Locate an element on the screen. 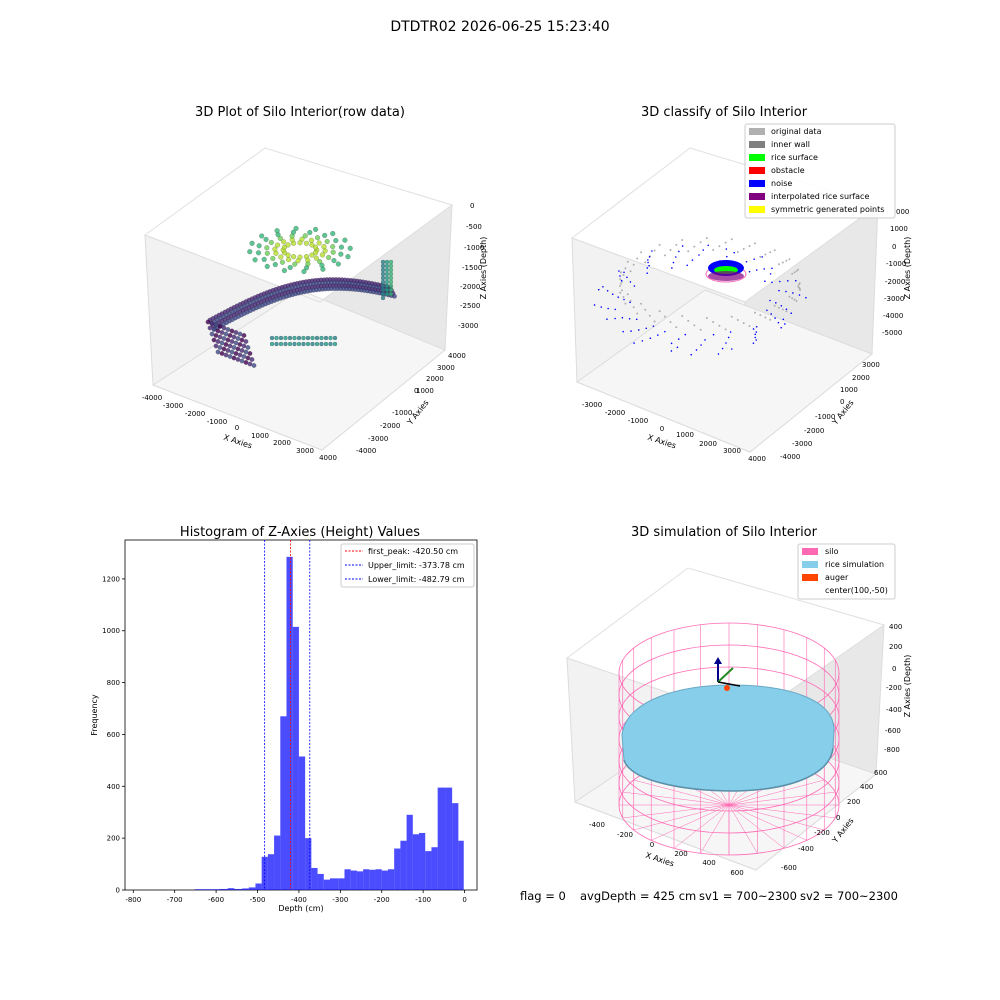 Image resolution: width=1000 pixels, height=1000 pixels. rice-surface-edge is located at coordinates (728, 769).